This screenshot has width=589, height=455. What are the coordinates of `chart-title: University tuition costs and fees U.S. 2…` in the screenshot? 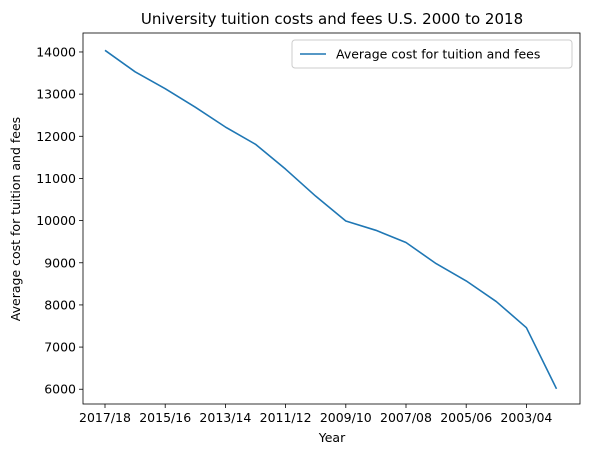 It's located at (332, 19).